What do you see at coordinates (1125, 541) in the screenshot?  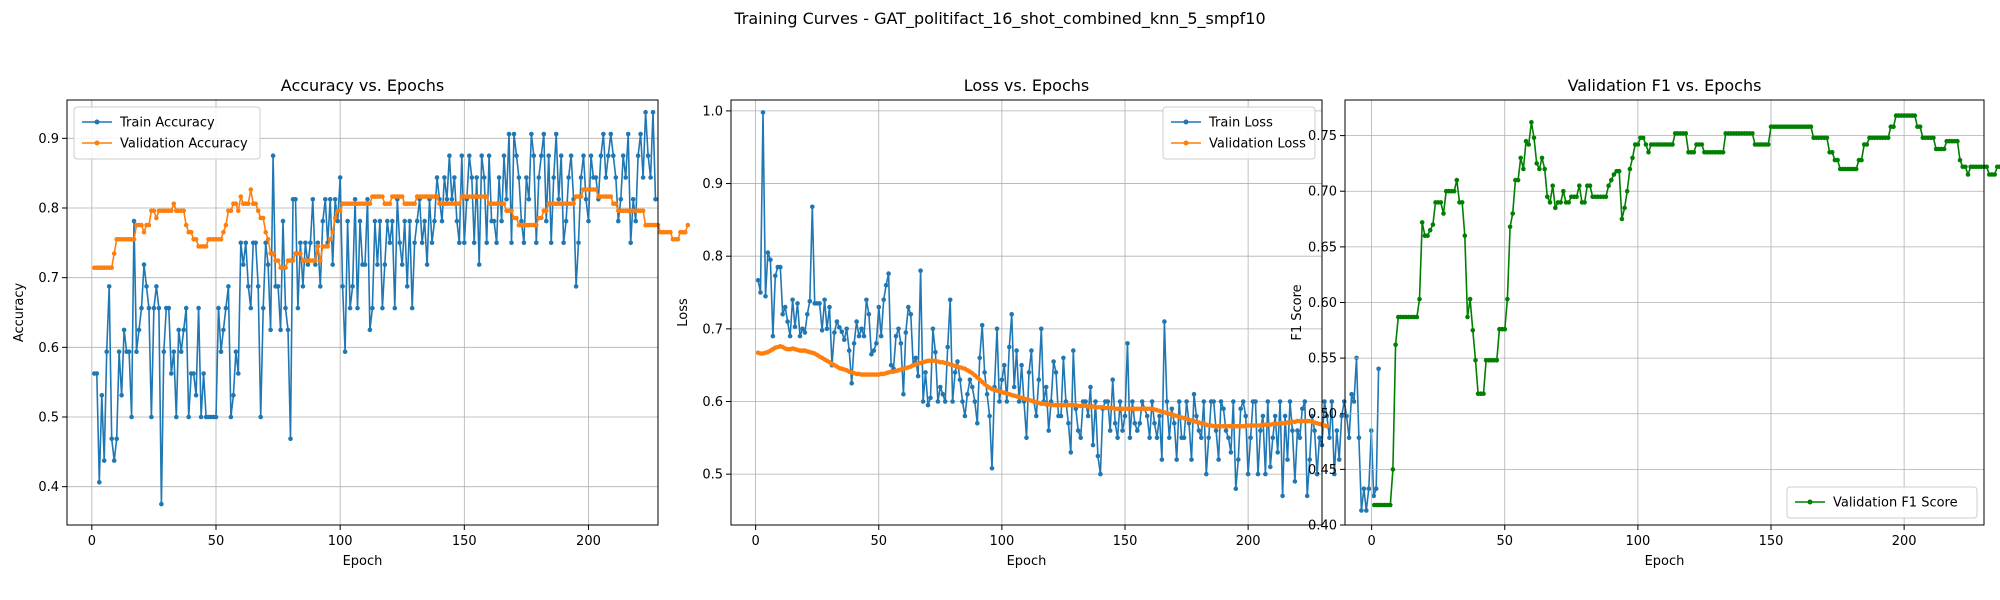 I see `x-tick-label: 150` at bounding box center [1125, 541].